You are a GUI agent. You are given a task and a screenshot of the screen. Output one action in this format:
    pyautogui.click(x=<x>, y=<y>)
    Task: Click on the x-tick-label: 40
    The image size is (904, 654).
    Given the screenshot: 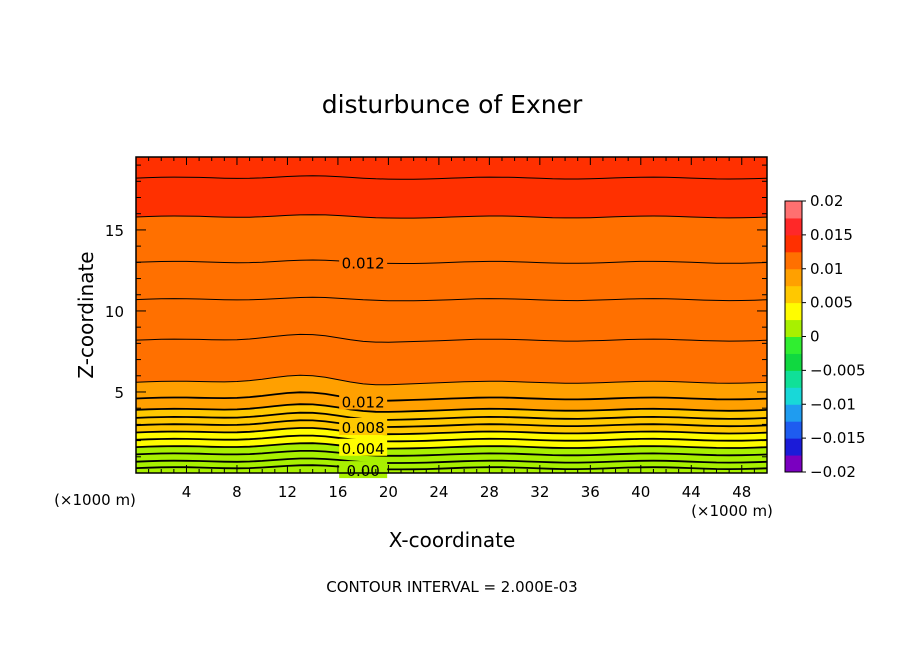 What is the action you would take?
    pyautogui.click(x=640, y=492)
    